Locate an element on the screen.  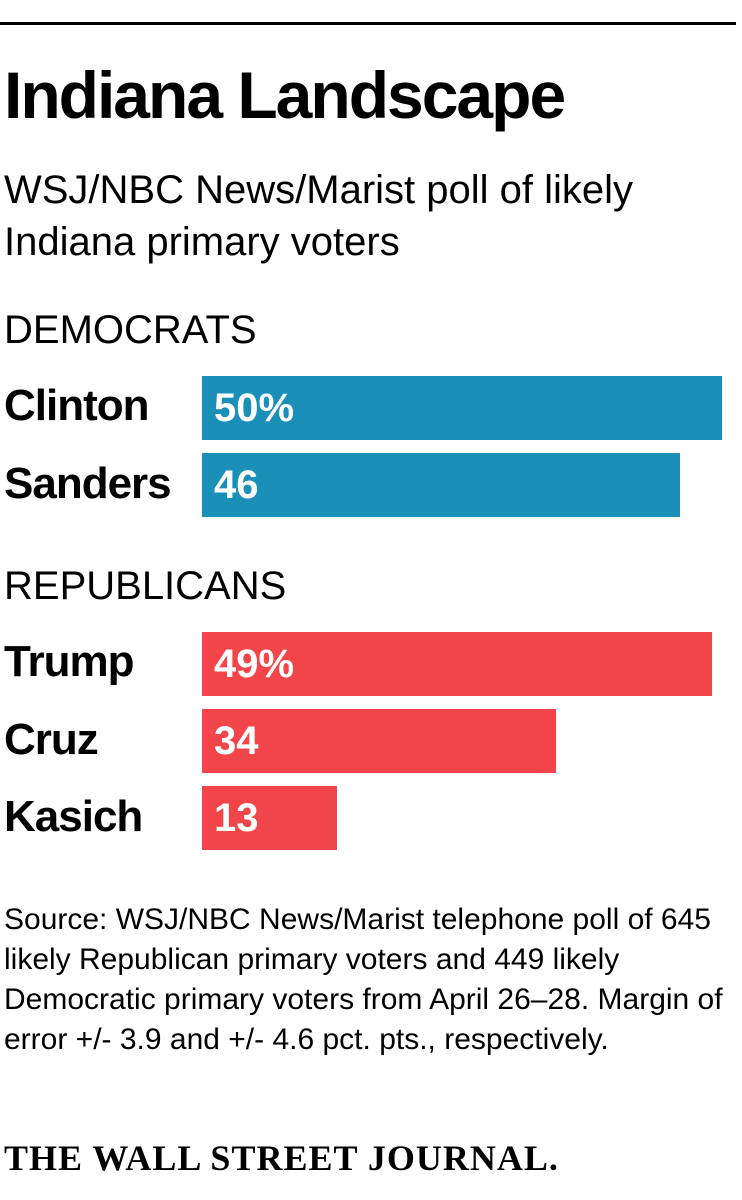
top-rule is located at coordinates (368, 23).